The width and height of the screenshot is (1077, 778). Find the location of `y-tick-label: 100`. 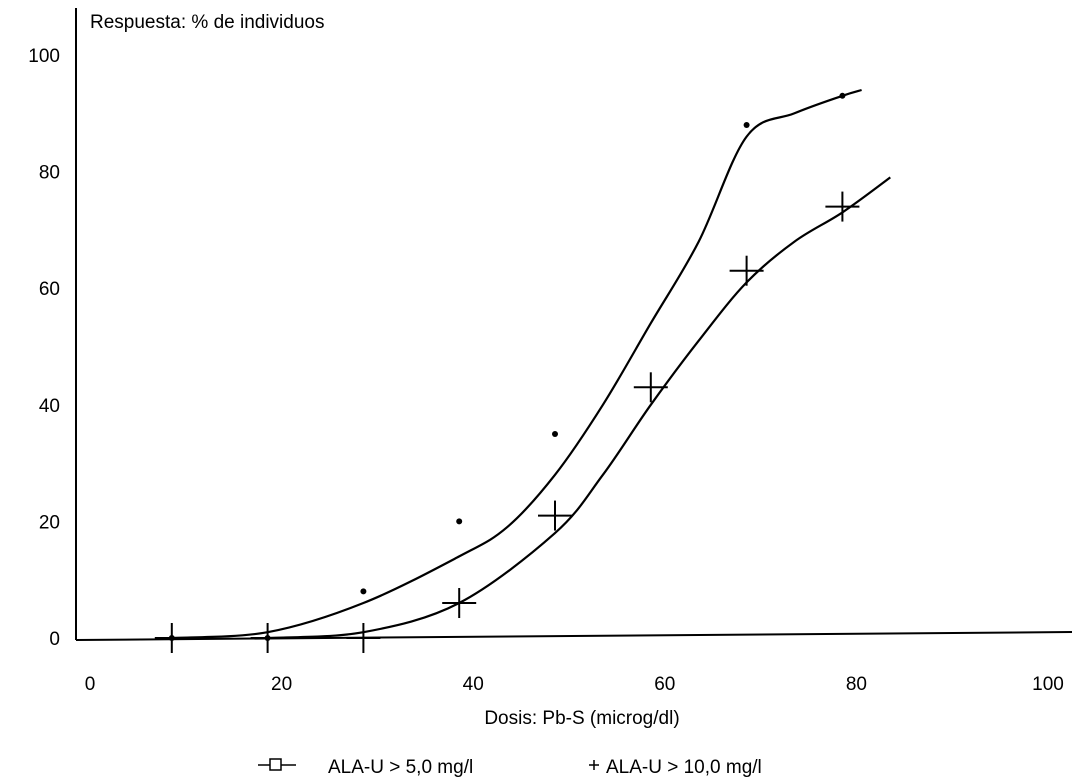

y-tick-label: 100 is located at coordinates (44, 56).